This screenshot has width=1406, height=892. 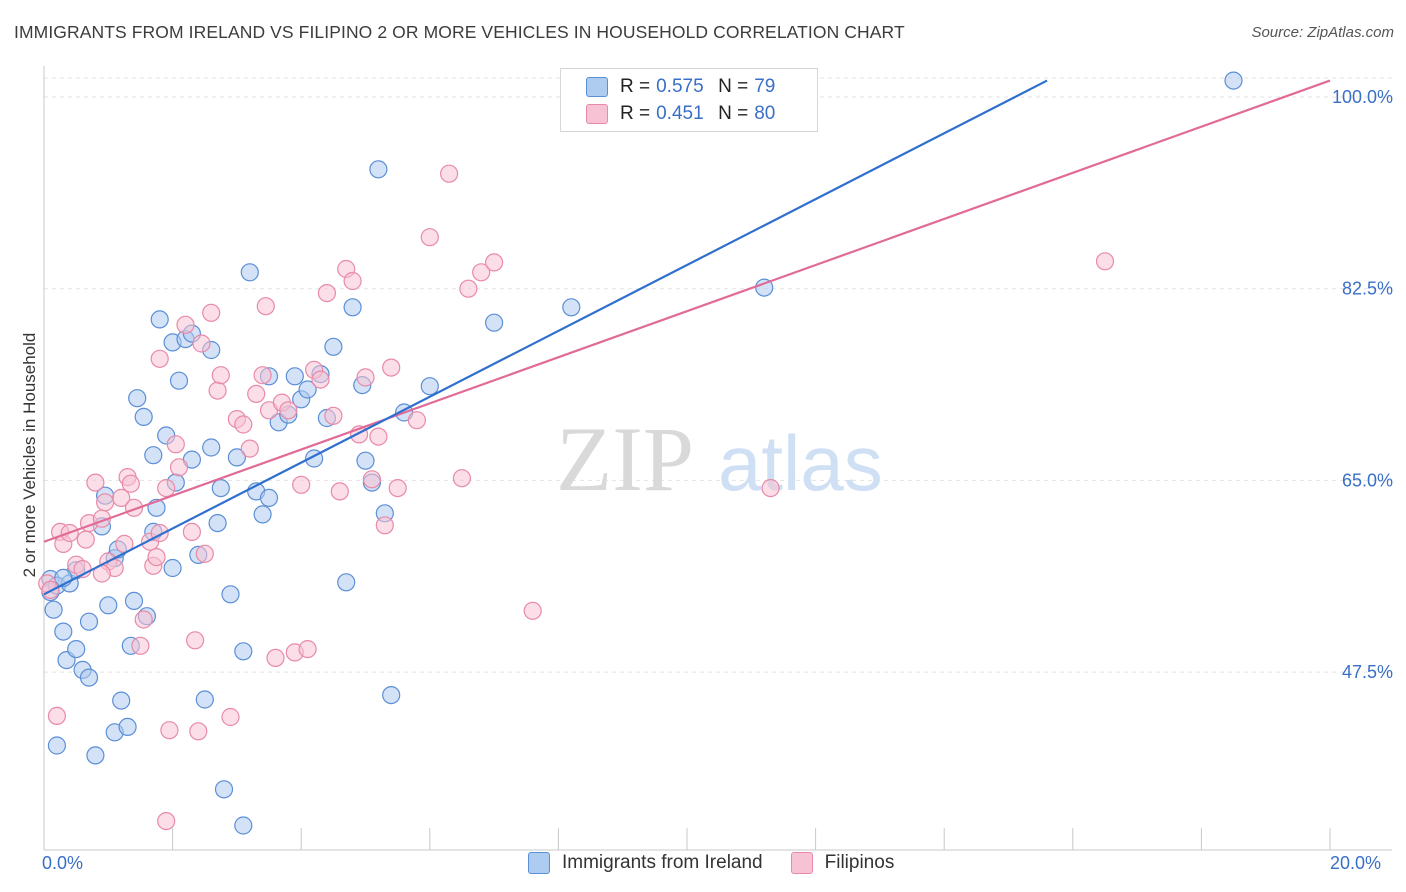 I want to click on x-tick-label-max: 20.0%, so click(x=1356, y=863).